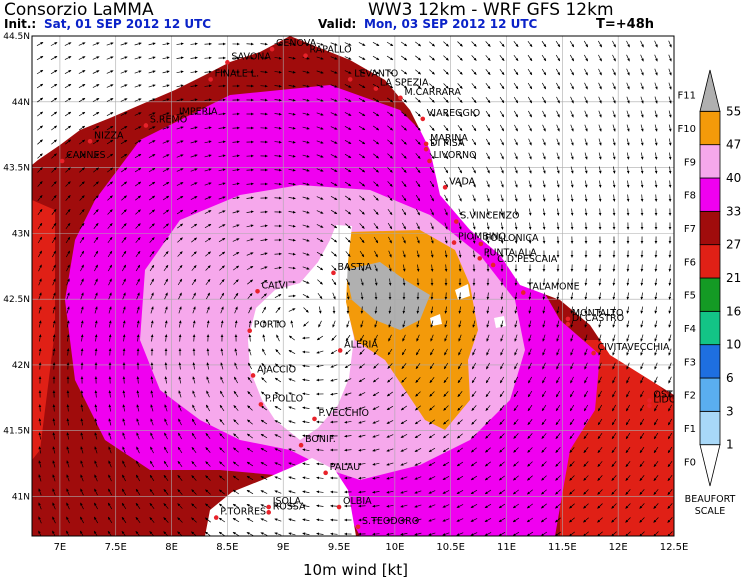 The image size is (751, 580). I want to click on land-pianosa, so click(436, 320).